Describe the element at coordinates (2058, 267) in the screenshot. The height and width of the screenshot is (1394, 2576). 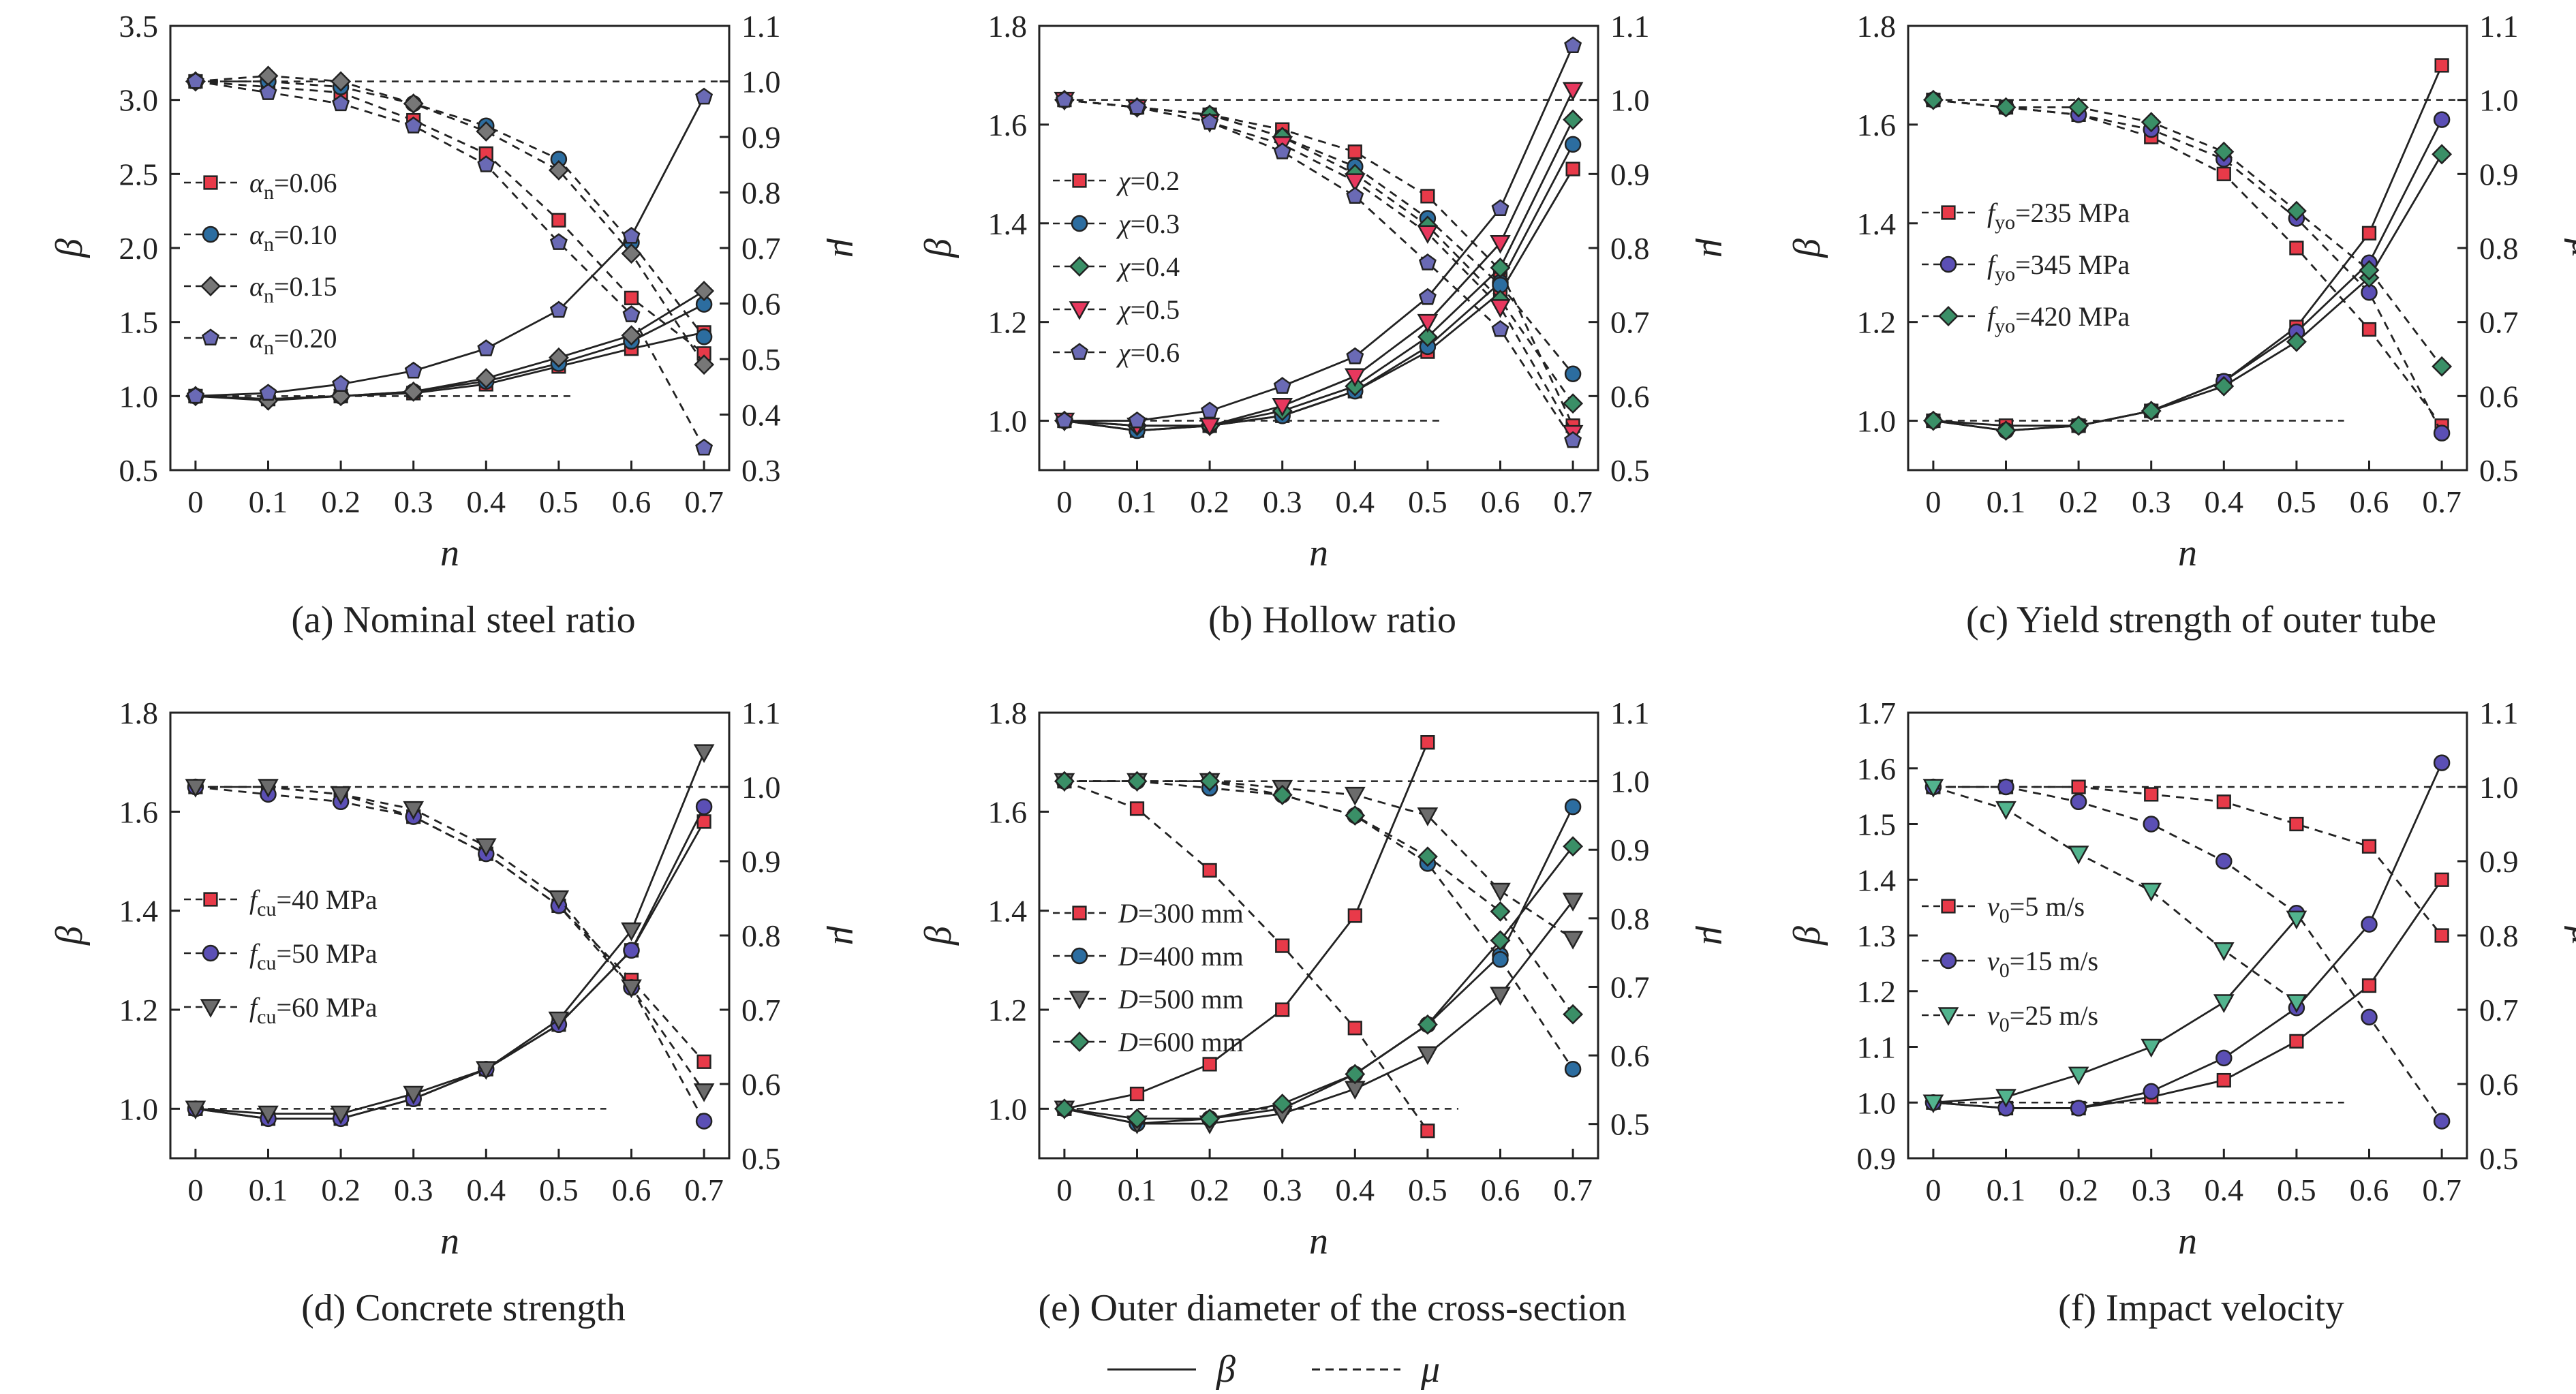
I see `legend-label: fyo=345 MPa` at that location.